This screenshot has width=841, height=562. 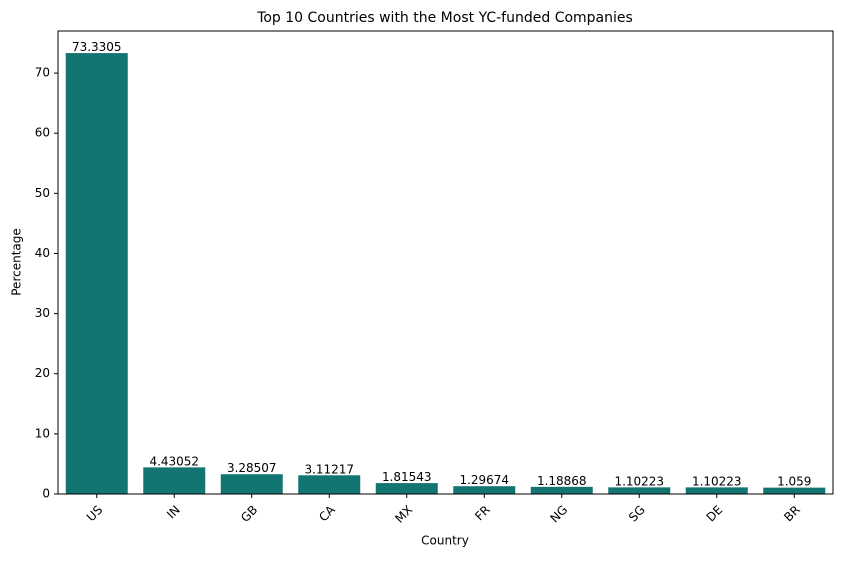 What do you see at coordinates (42, 373) in the screenshot?
I see `y-tick-label: 20` at bounding box center [42, 373].